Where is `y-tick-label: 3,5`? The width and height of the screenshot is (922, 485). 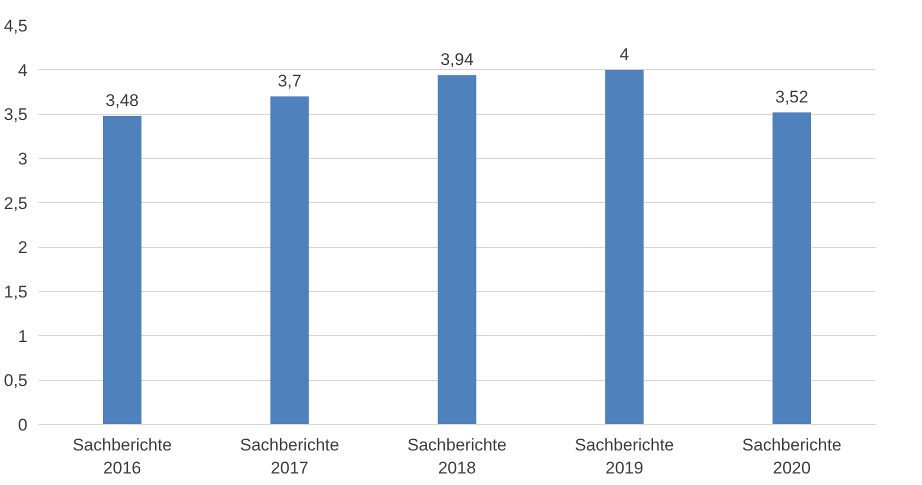
y-tick-label: 3,5 is located at coordinates (16, 114).